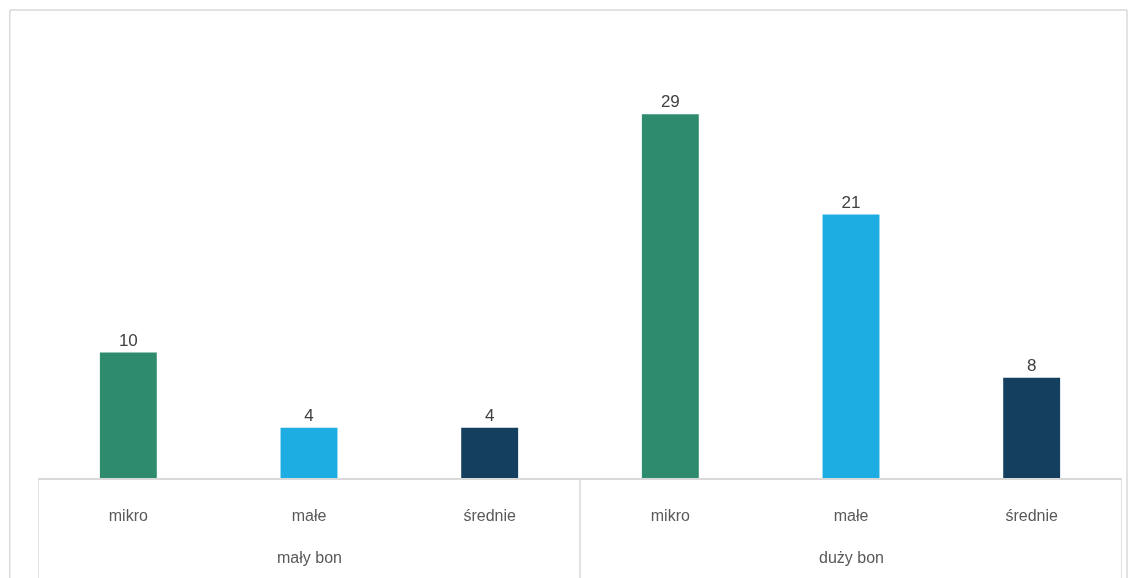 The height and width of the screenshot is (578, 1137). What do you see at coordinates (670, 102) in the screenshot?
I see `data-label: 29` at bounding box center [670, 102].